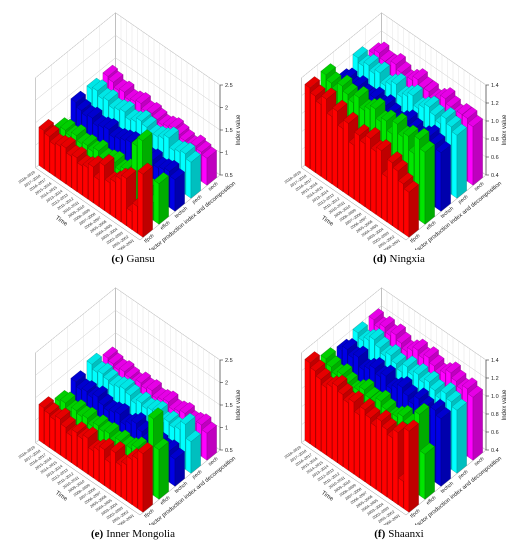 The image size is (532, 550). What do you see at coordinates (140, 259) in the screenshot?
I see `caption-text: Gansu` at bounding box center [140, 259].